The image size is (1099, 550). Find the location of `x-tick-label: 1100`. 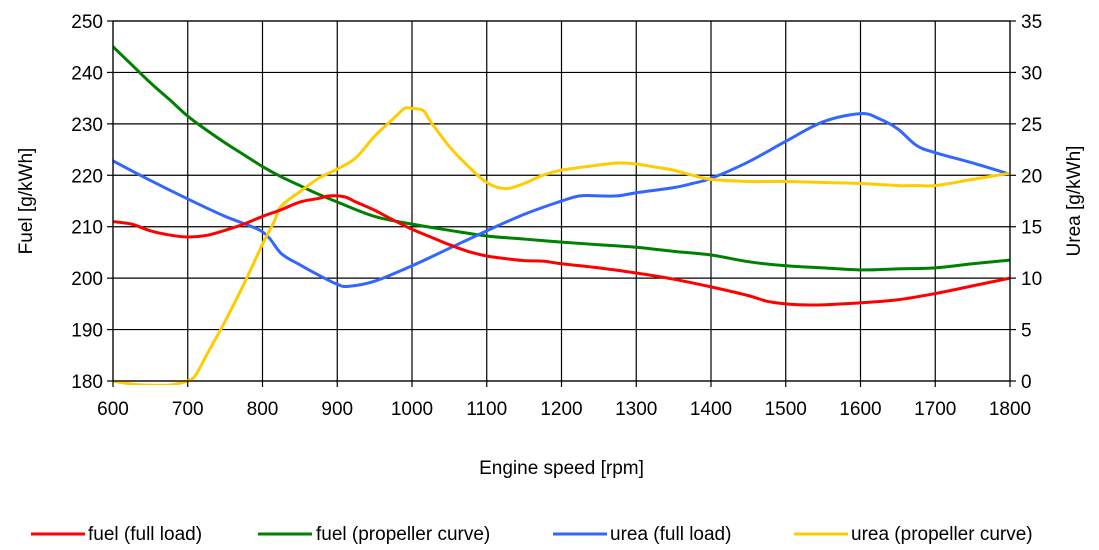

x-tick-label: 1100 is located at coordinates (486, 409).